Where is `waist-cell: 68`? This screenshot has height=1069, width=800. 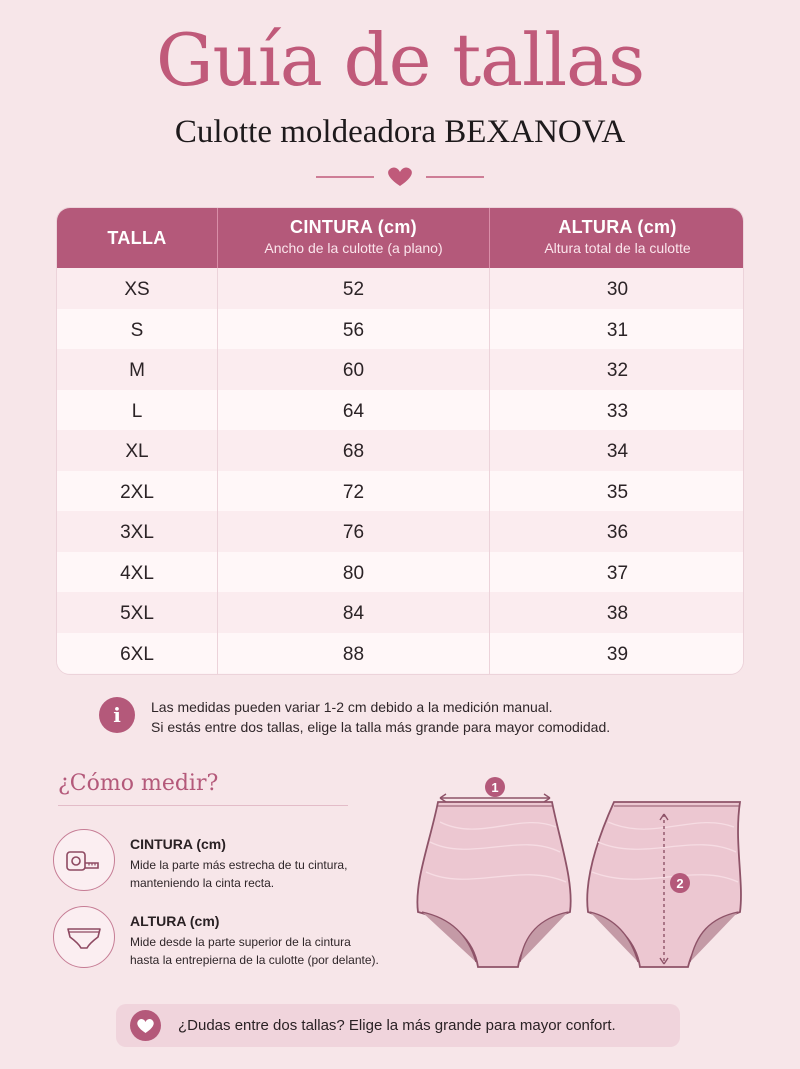
waist-cell: 68 is located at coordinates (353, 451).